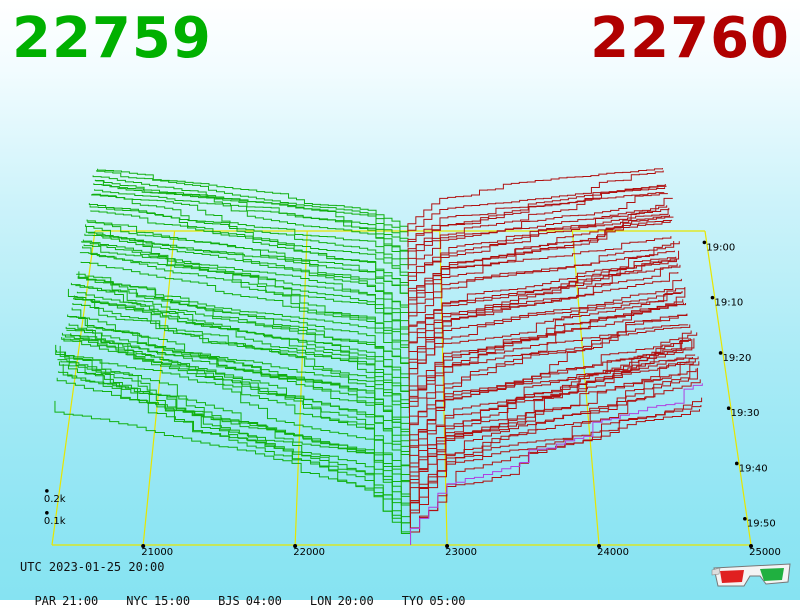 The image size is (800, 608). I want to click on 3d-glasses-icon, so click(752, 575).